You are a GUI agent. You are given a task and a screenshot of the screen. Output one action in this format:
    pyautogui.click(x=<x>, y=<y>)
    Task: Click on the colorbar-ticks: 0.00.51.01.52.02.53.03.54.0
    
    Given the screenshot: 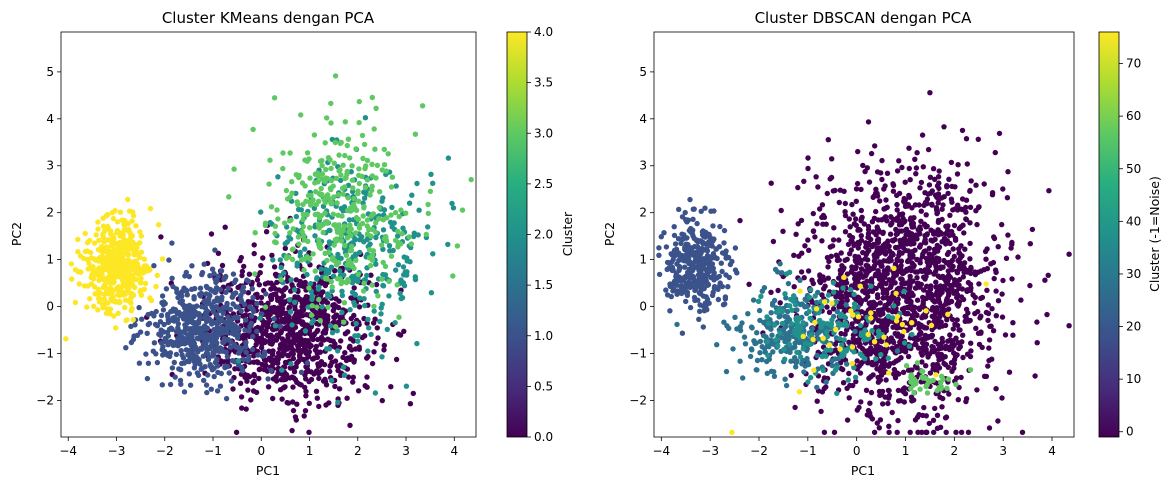 What is the action you would take?
    pyautogui.click(x=540, y=234)
    